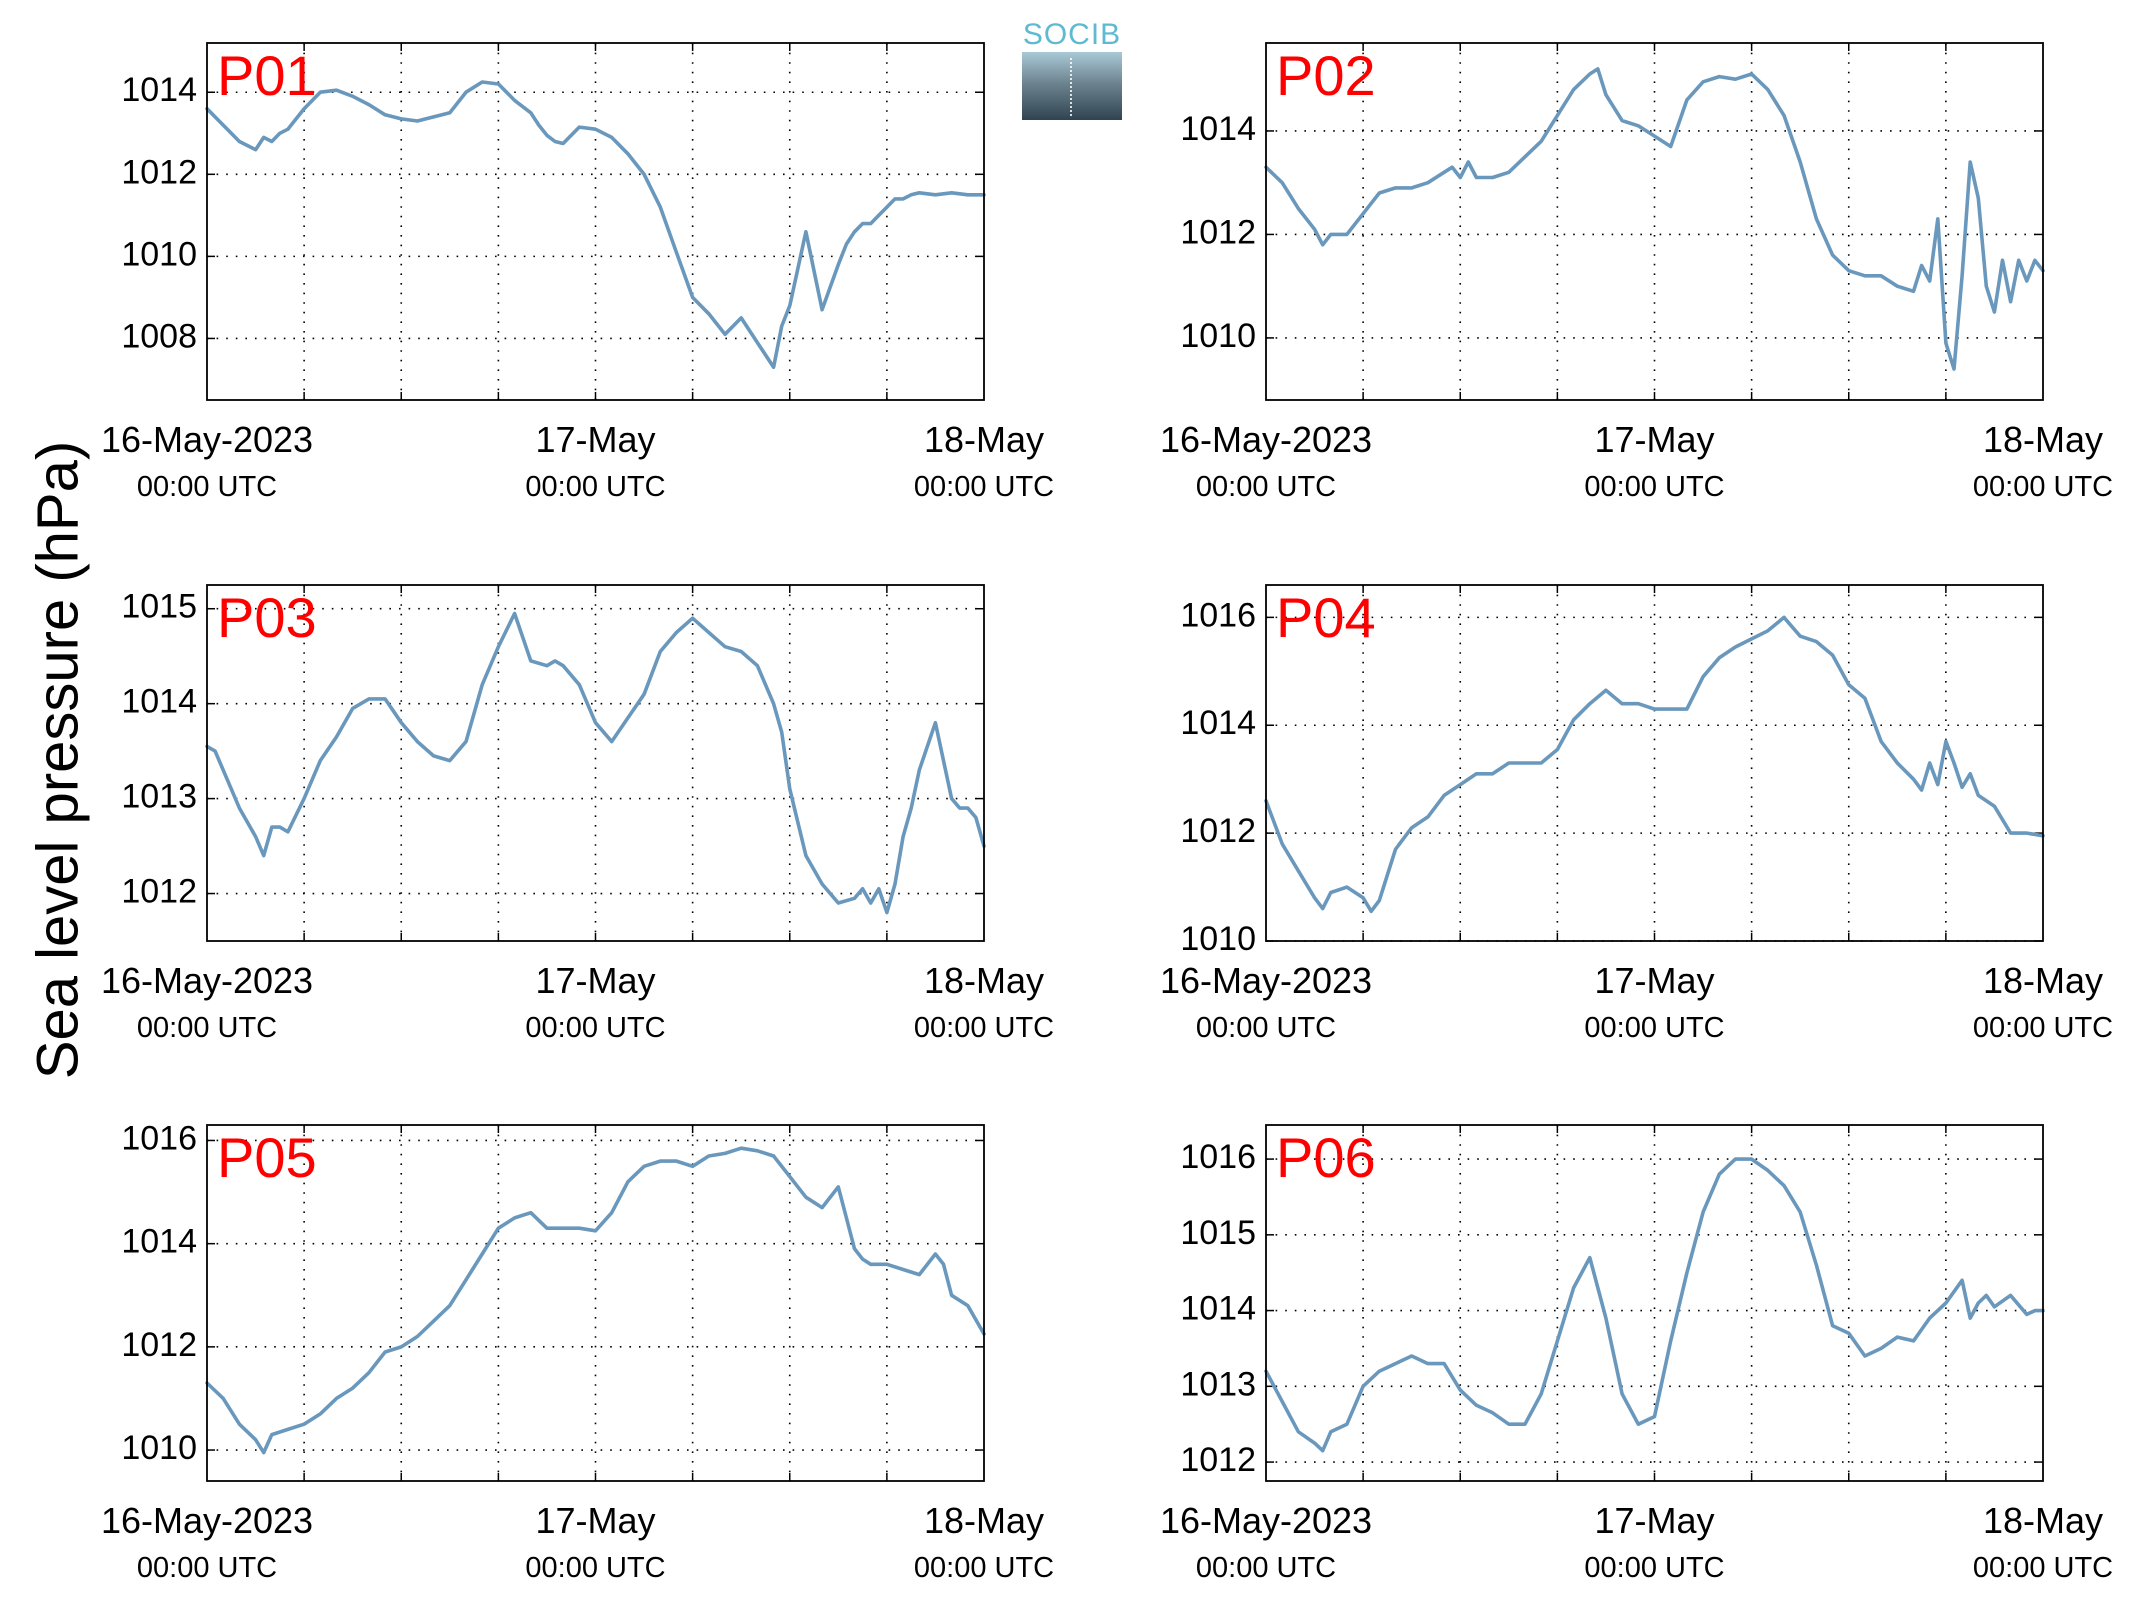 This screenshot has height=1608, width=2133. I want to click on y-tick-label: 1008, so click(159, 336).